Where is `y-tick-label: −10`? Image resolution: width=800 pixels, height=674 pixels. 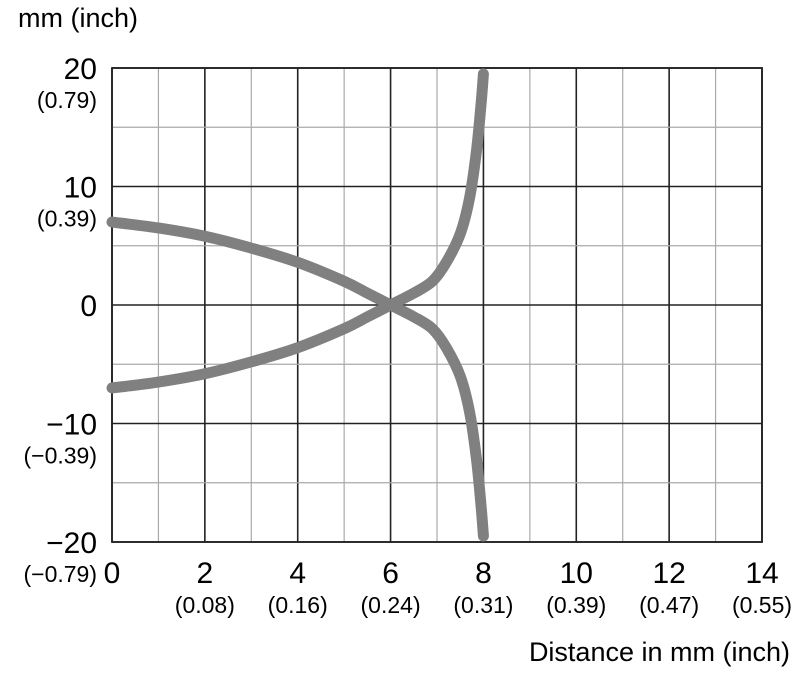
y-tick-label: −10 is located at coordinates (71, 425).